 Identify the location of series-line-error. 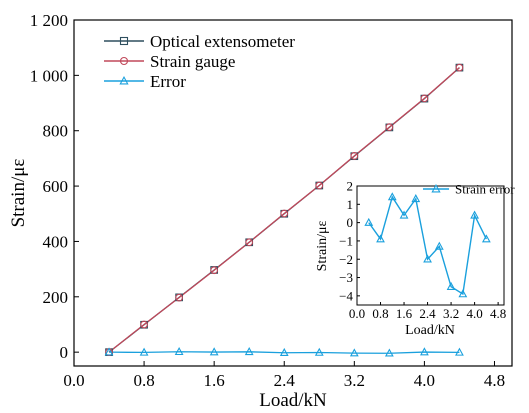
(284, 352).